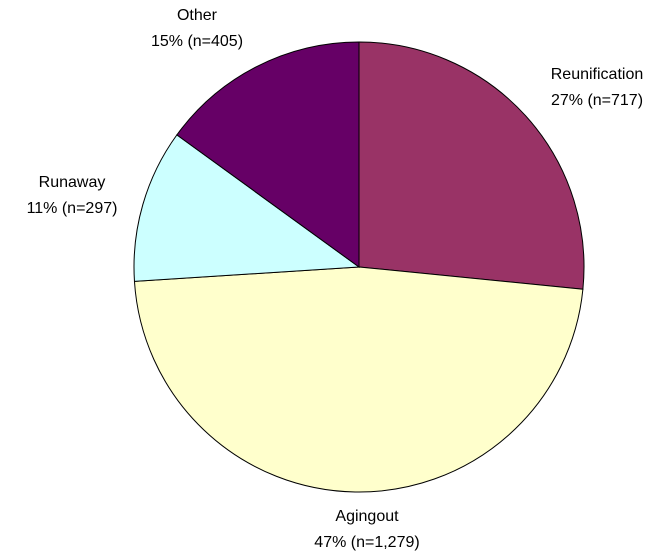 The width and height of the screenshot is (663, 556). I want to click on slice-label: Other, so click(197, 15).